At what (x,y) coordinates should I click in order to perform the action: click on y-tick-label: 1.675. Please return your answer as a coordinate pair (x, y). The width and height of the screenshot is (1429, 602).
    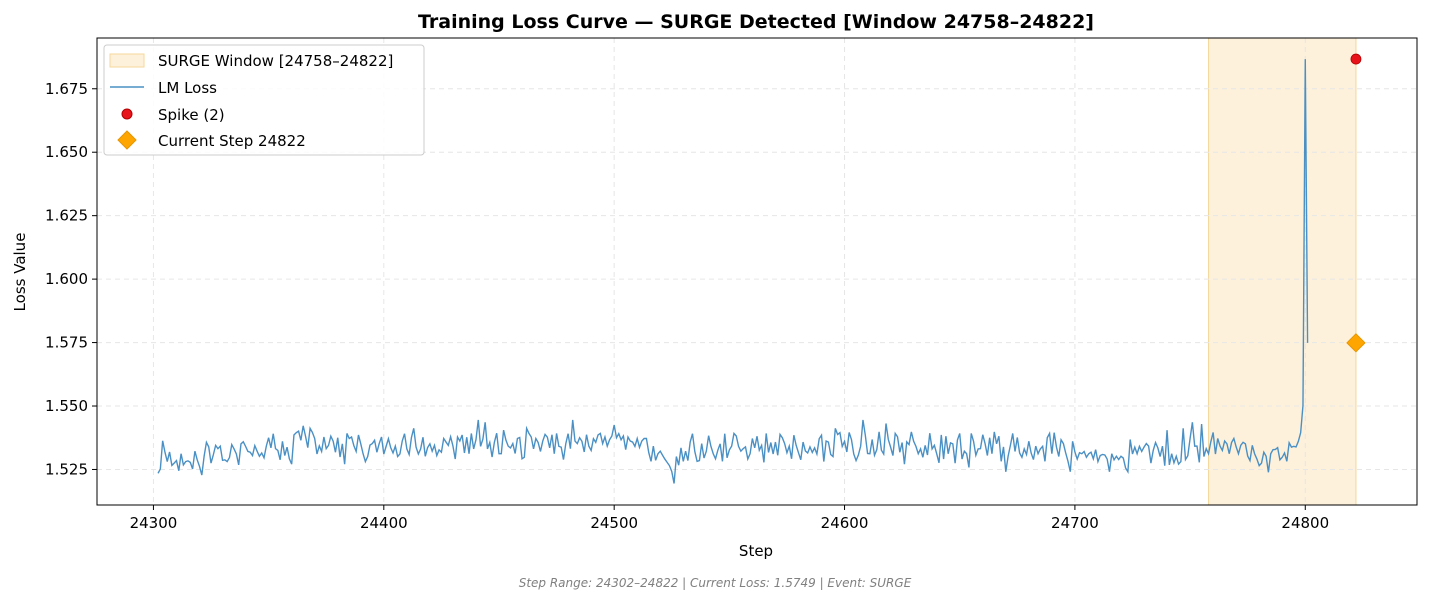
    Looking at the image, I should click on (66, 89).